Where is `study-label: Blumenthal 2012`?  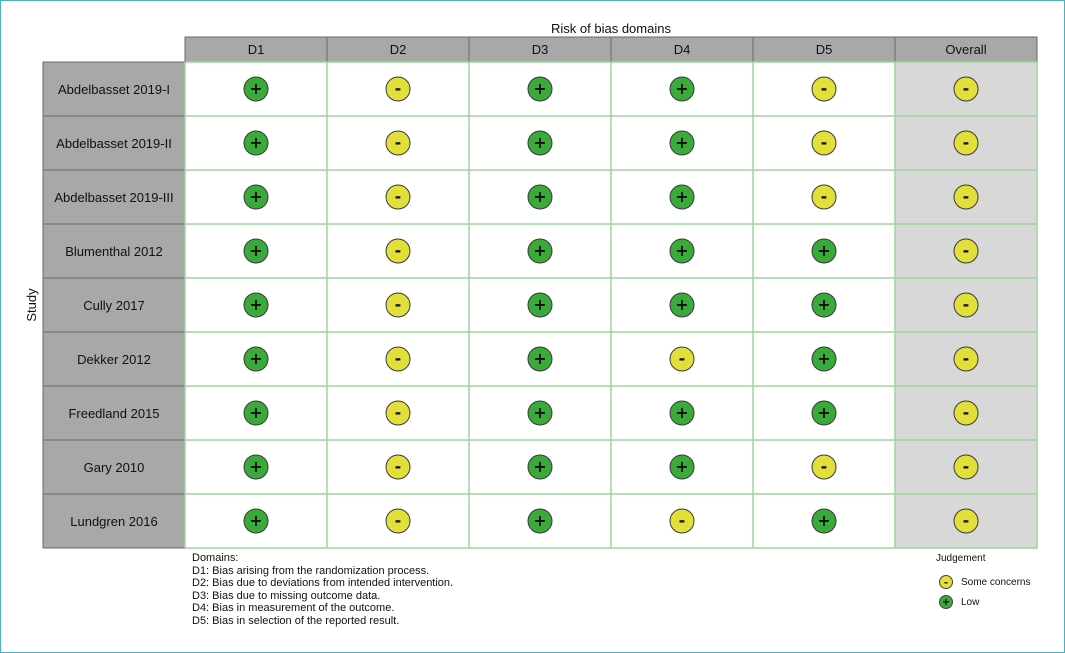 study-label: Blumenthal 2012 is located at coordinates (114, 251).